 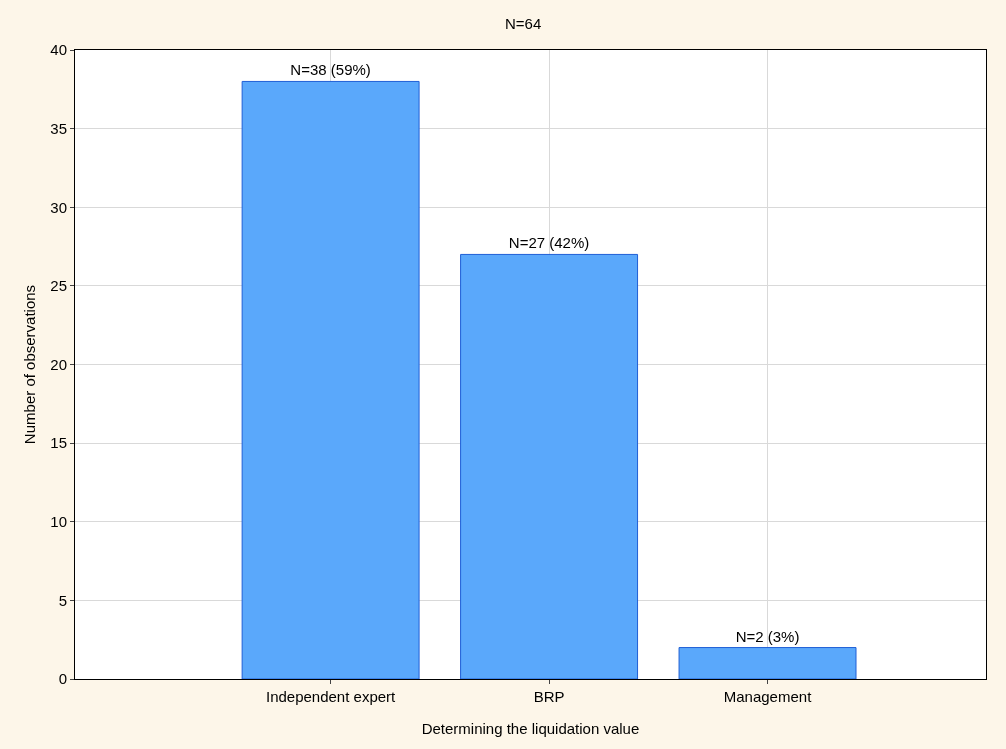 What do you see at coordinates (330, 70) in the screenshot?
I see `data-label: N=38 (59%)` at bounding box center [330, 70].